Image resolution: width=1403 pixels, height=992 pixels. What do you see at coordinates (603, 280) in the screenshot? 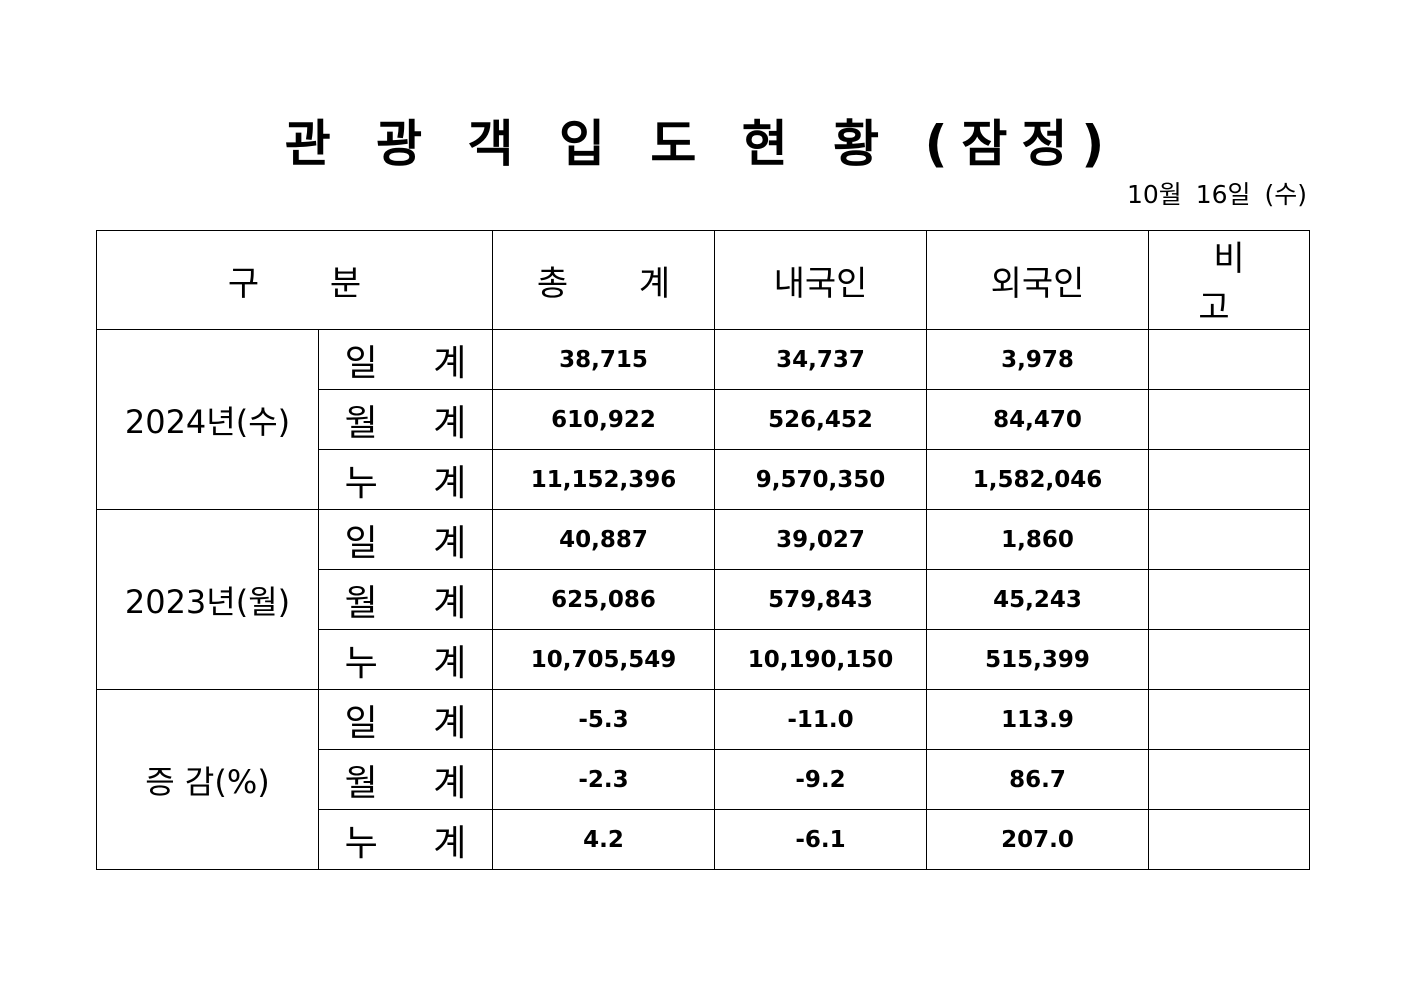
I see `header-total: 총 계` at bounding box center [603, 280].